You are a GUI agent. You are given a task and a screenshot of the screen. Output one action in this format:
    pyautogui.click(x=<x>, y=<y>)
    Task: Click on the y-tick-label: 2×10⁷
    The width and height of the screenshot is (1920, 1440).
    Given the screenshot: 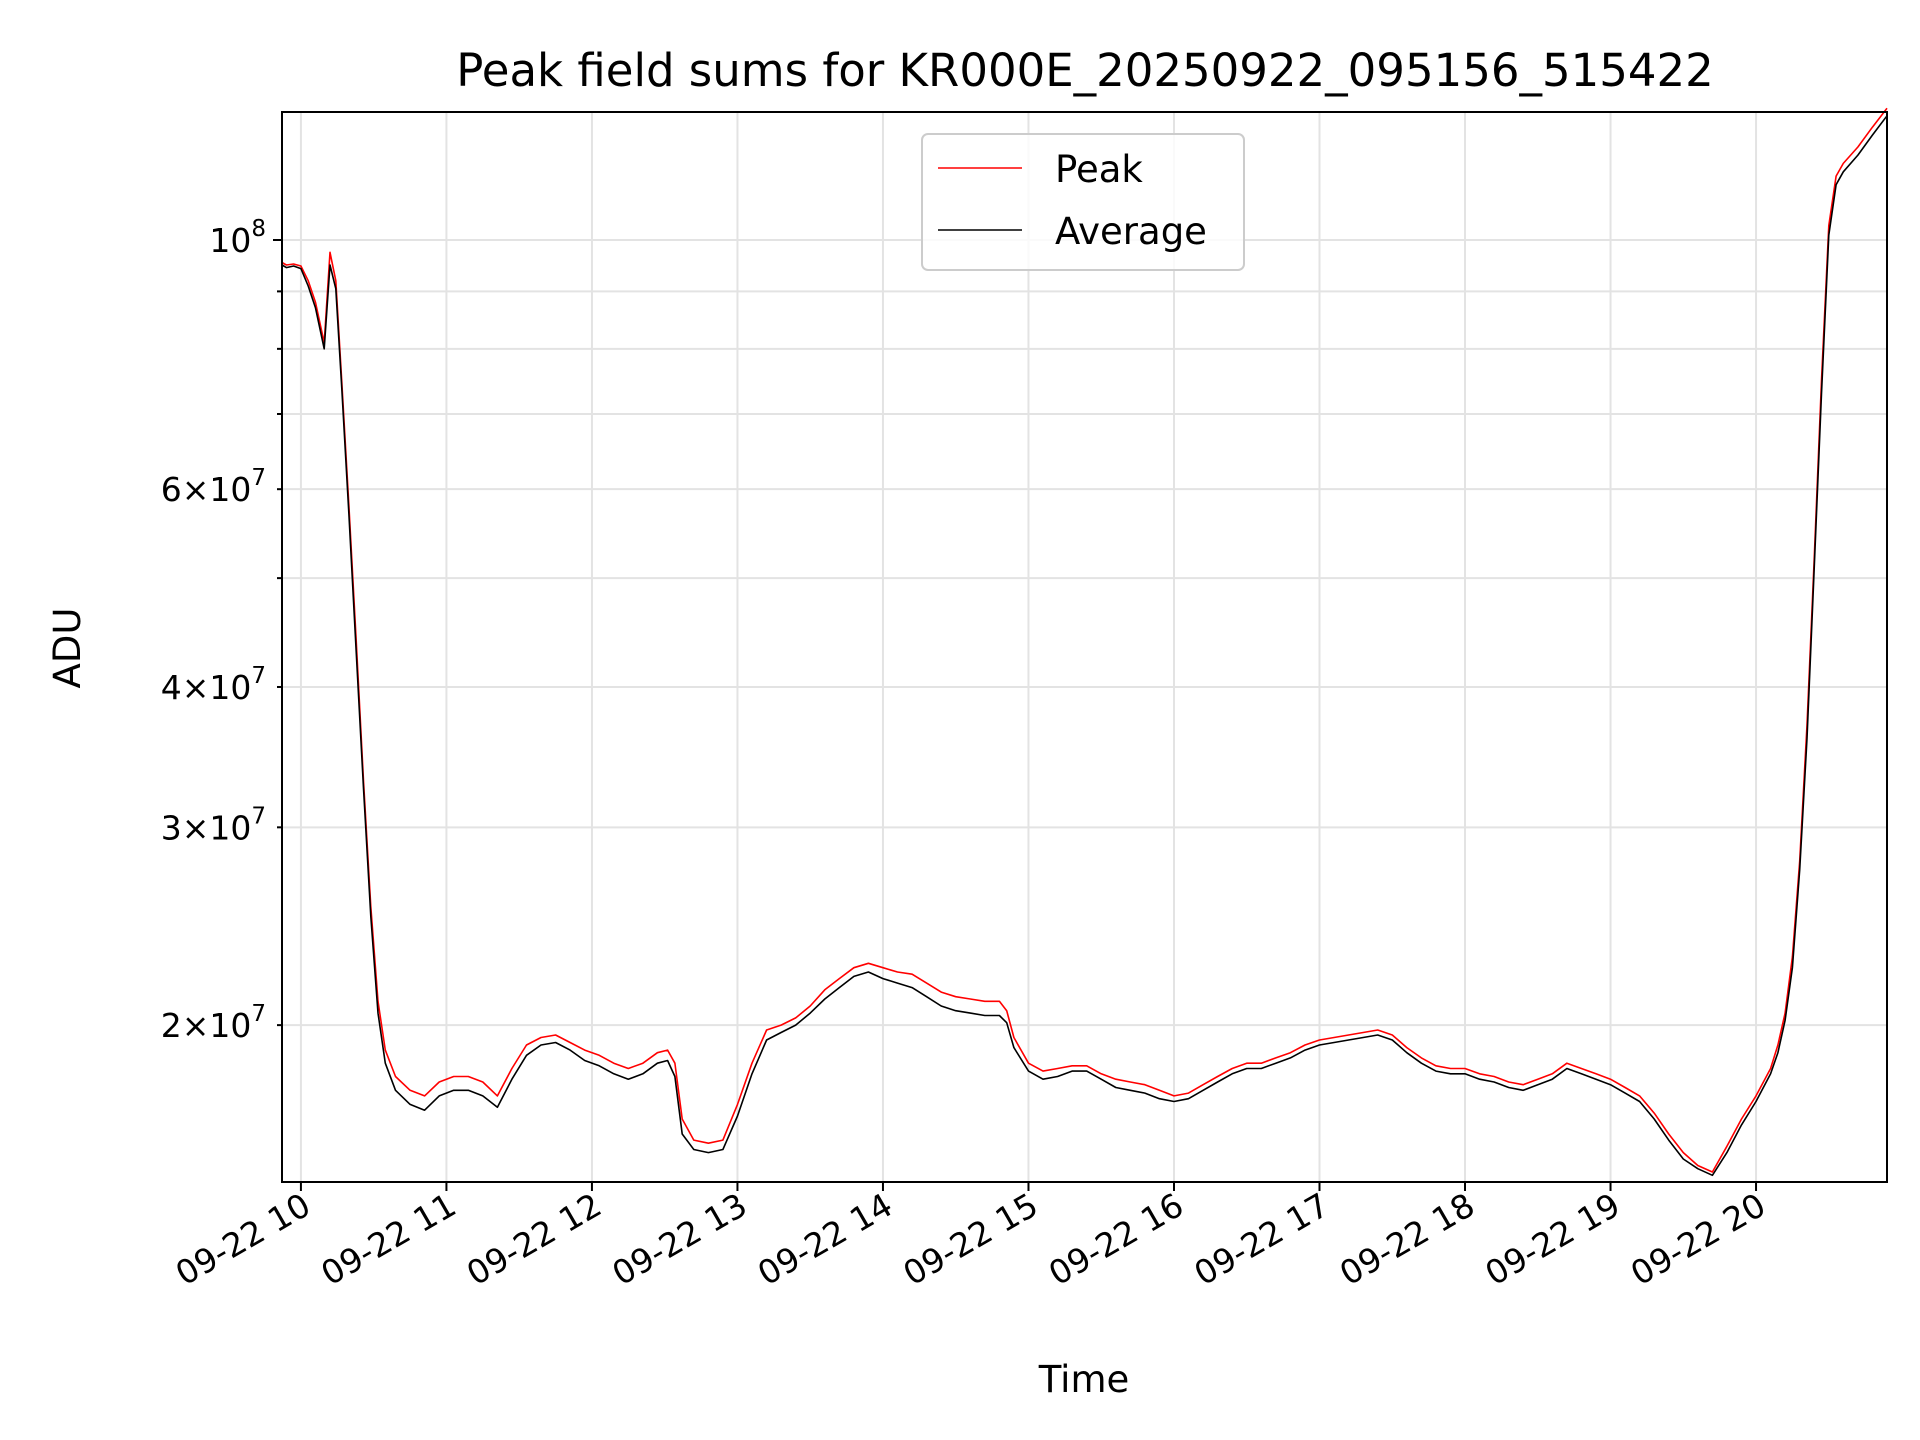 What is the action you would take?
    pyautogui.click(x=213, y=1023)
    